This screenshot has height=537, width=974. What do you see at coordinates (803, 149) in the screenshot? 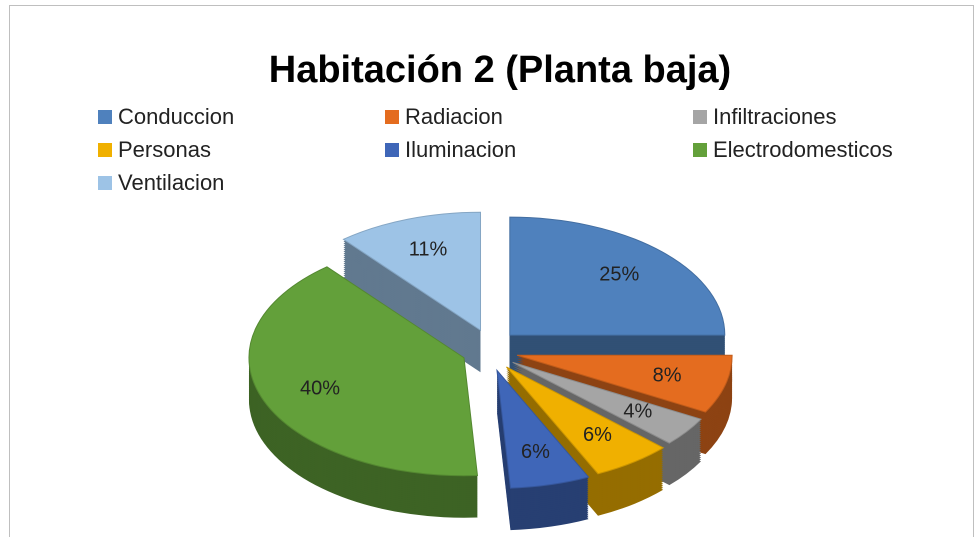
I see `legend-label: Electrodomesticos` at bounding box center [803, 149].